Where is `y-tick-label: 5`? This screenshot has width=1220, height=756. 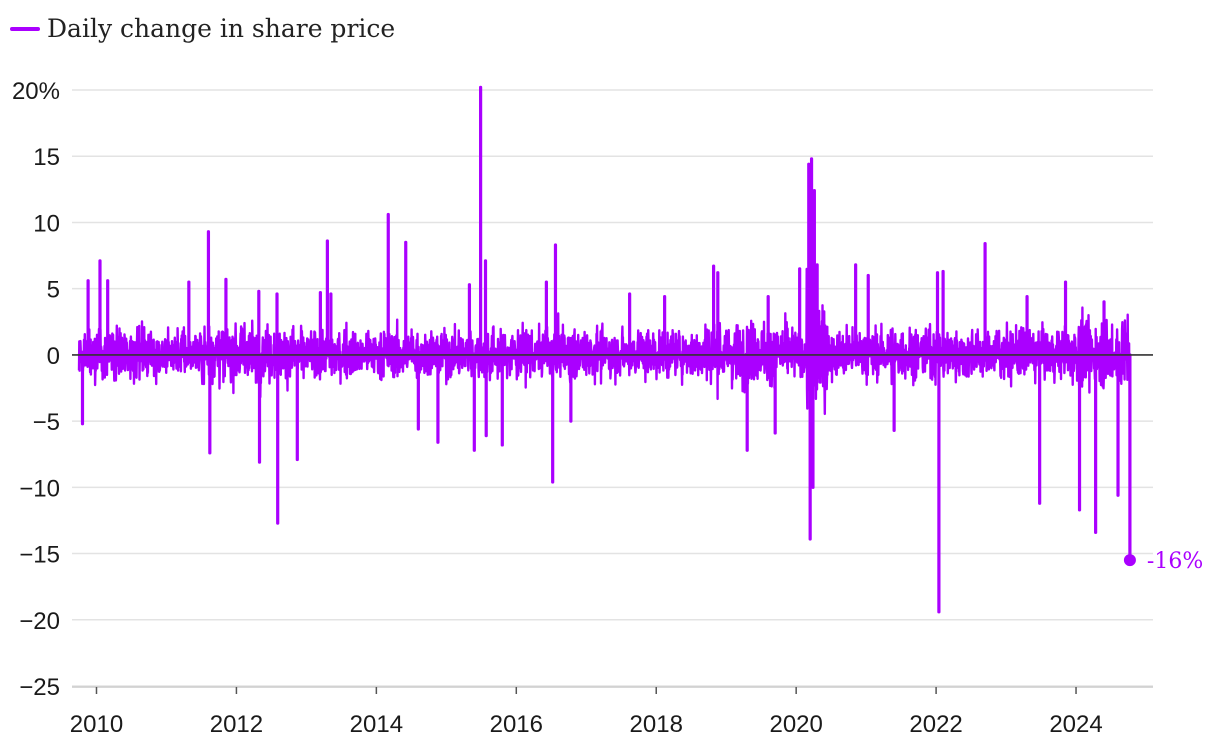
y-tick-label: 5 is located at coordinates (53, 290).